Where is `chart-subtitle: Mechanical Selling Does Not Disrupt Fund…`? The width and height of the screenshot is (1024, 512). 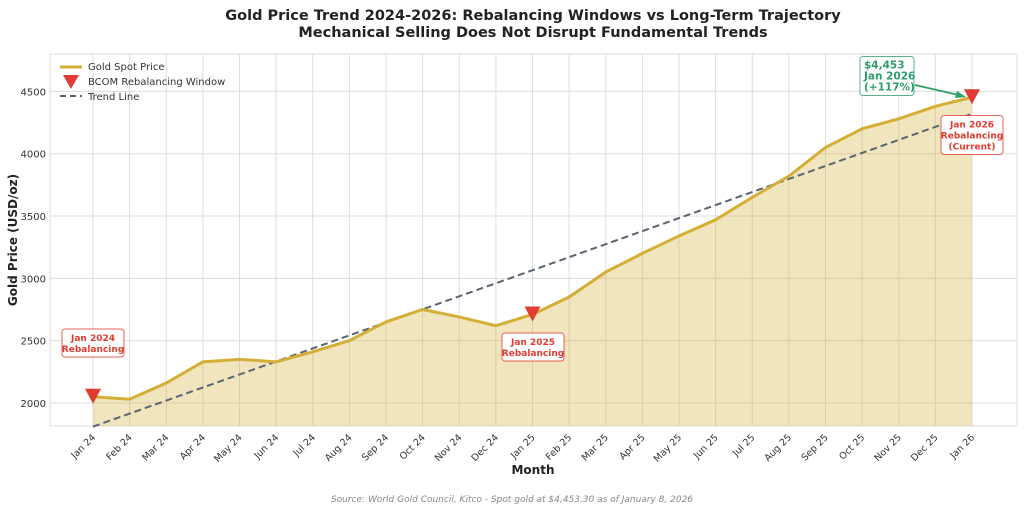
chart-subtitle: Mechanical Selling Does Not Disrupt Fund… is located at coordinates (532, 33).